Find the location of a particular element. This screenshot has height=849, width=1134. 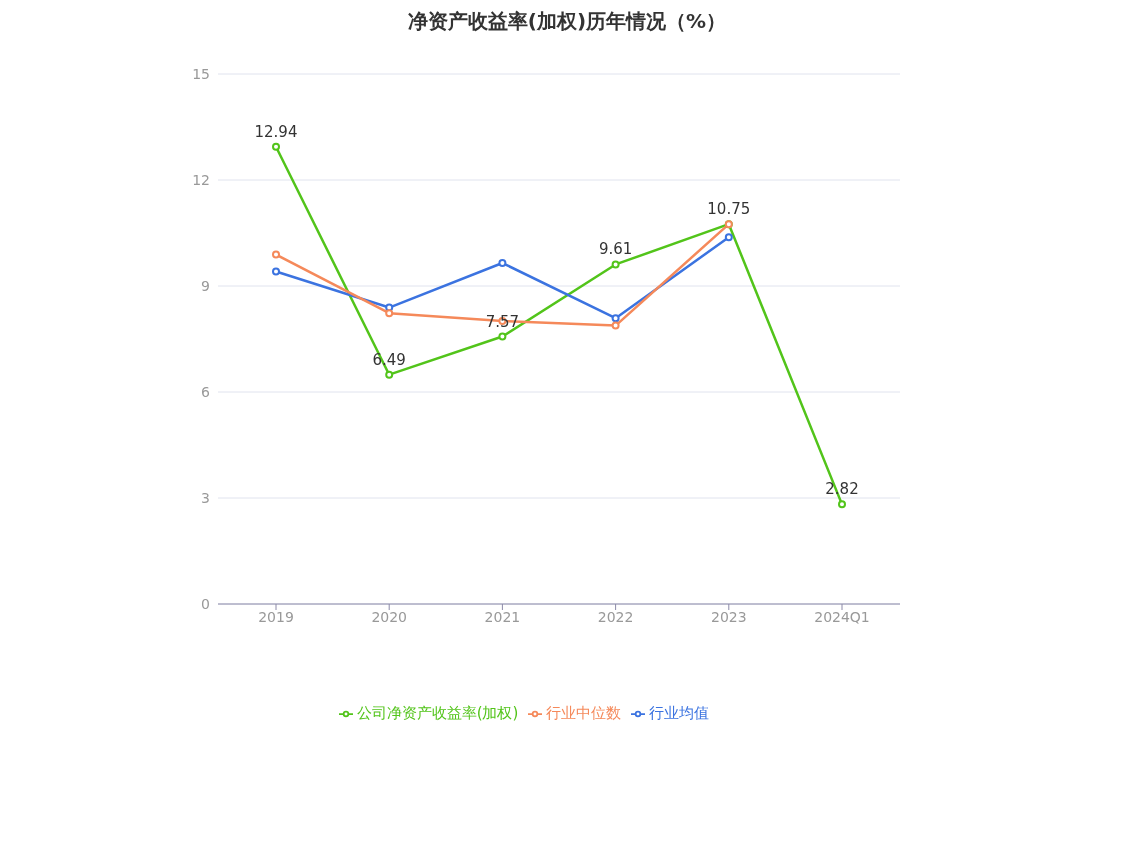

y-tick-label: 9 is located at coordinates (205, 285).